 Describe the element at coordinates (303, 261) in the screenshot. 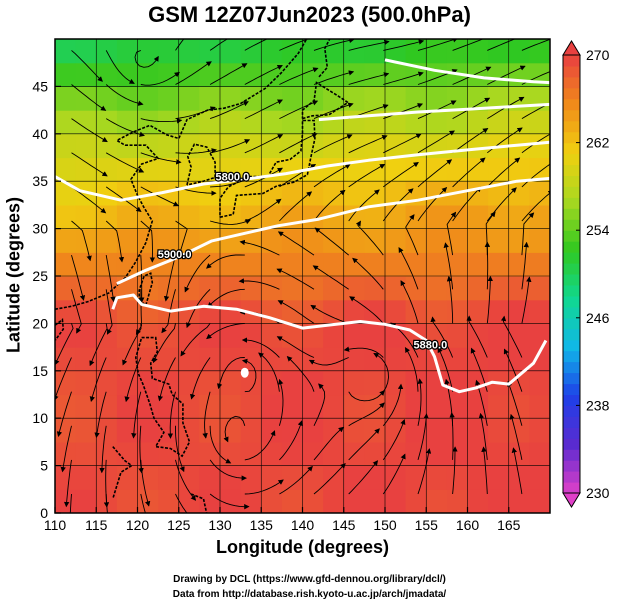

I see `contour-labels: 5800.0 5900.0 5880.0` at that location.